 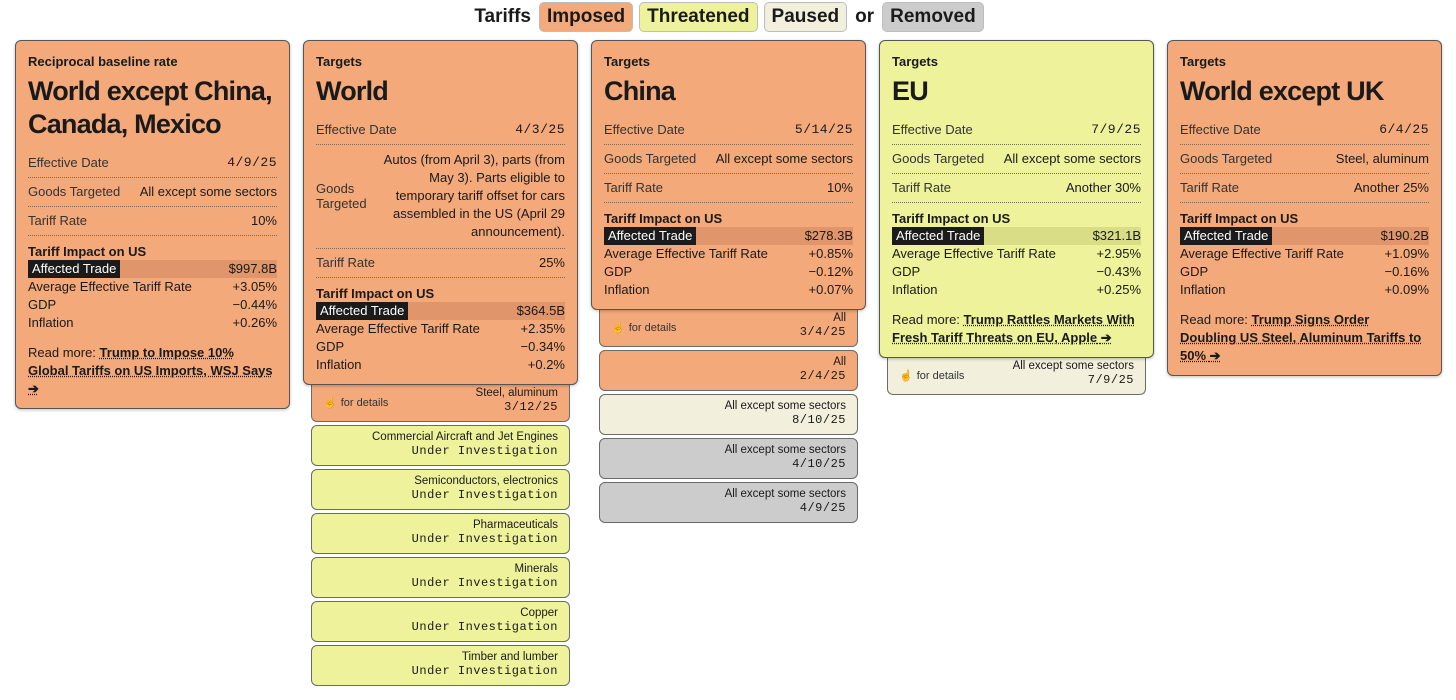 What do you see at coordinates (823, 369) in the screenshot?
I see `history-item-info: All 2/4/25` at bounding box center [823, 369].